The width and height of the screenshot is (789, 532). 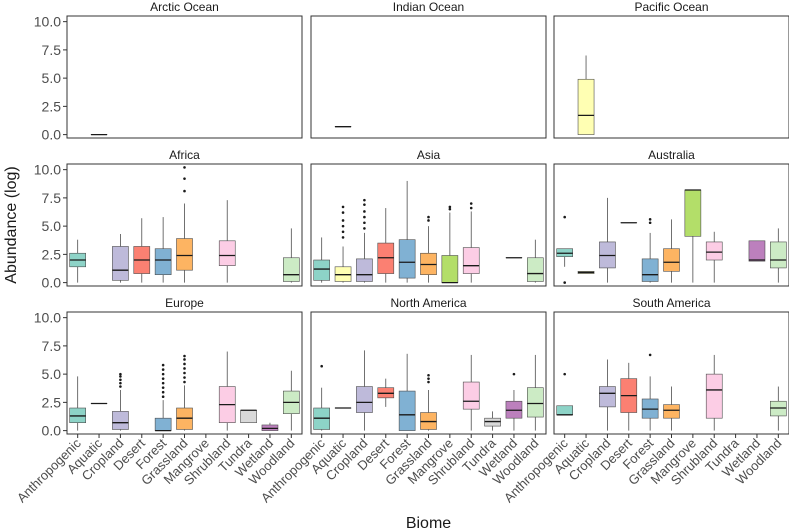 I want to click on y-axis-title: Abundance (log), so click(x=11, y=224).